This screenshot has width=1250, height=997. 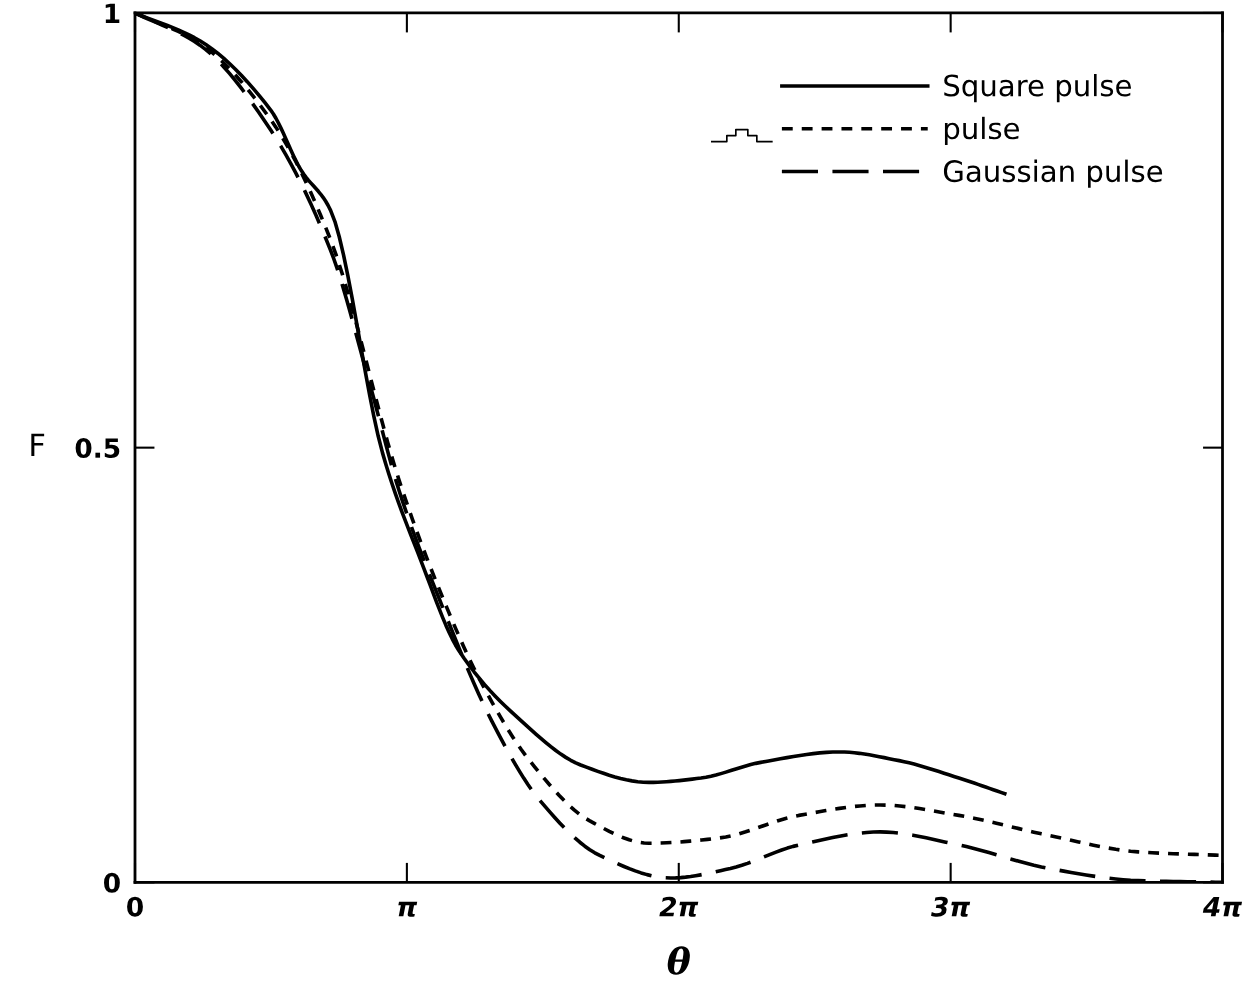 I want to click on legend-label: pulse, so click(x=981, y=131).